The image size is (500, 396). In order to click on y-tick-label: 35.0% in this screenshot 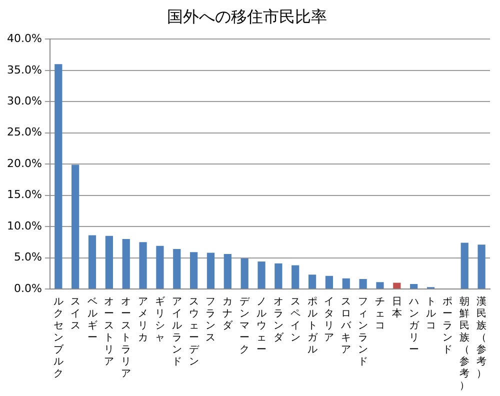, I will do `click(24, 69)`.